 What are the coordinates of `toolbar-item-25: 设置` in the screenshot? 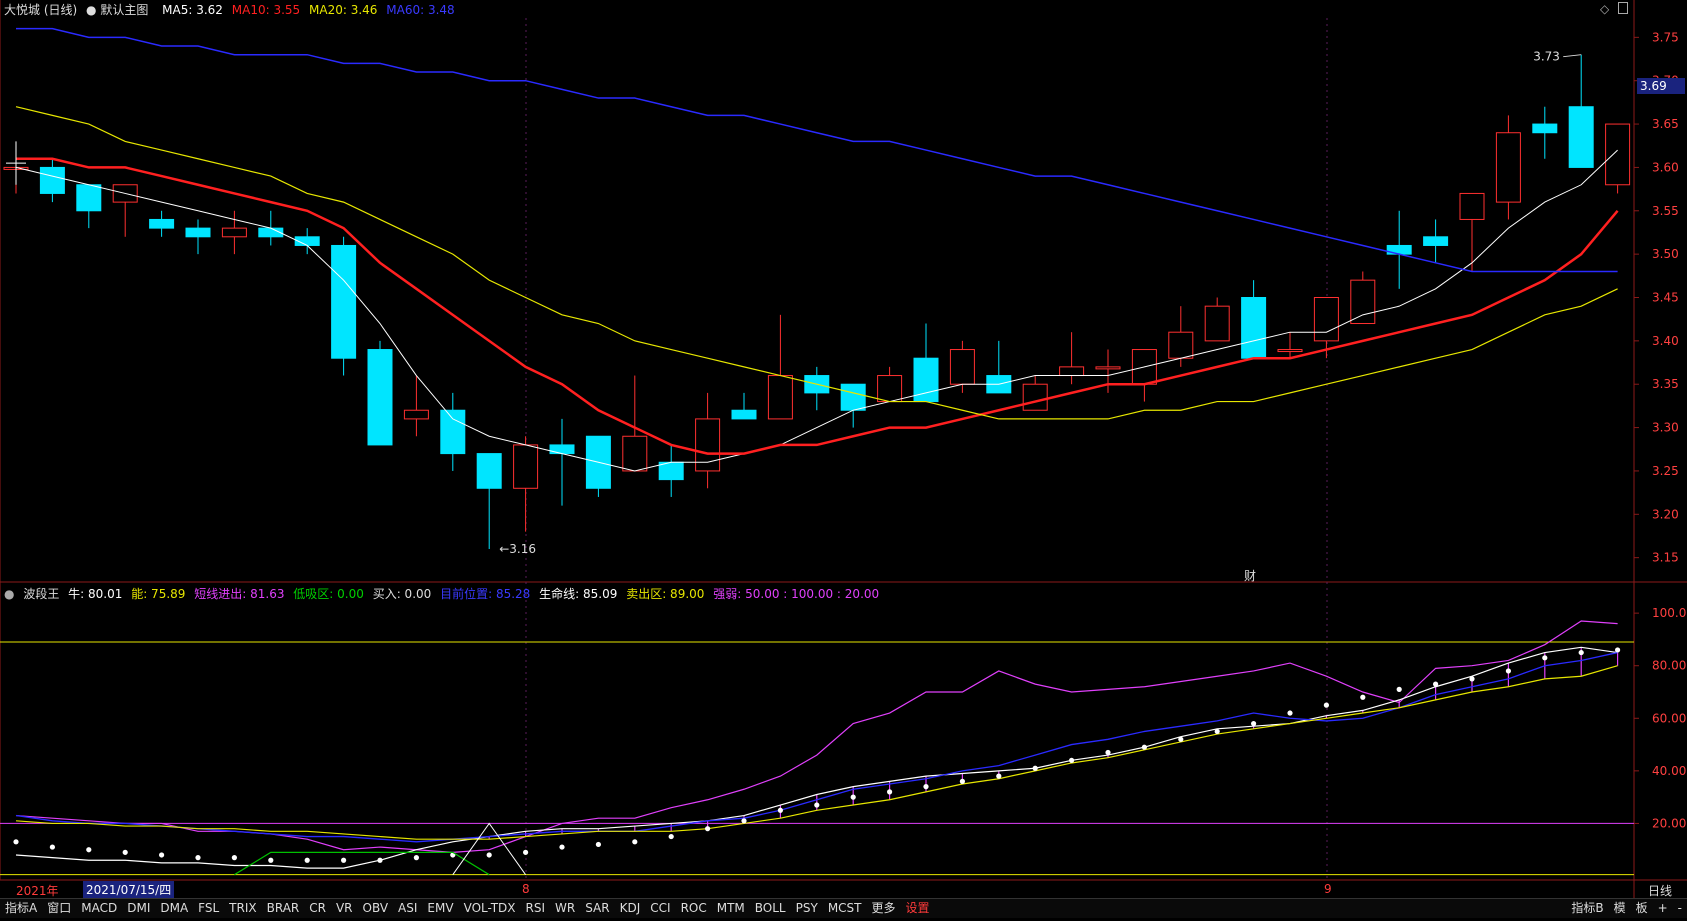 It's located at (917, 908).